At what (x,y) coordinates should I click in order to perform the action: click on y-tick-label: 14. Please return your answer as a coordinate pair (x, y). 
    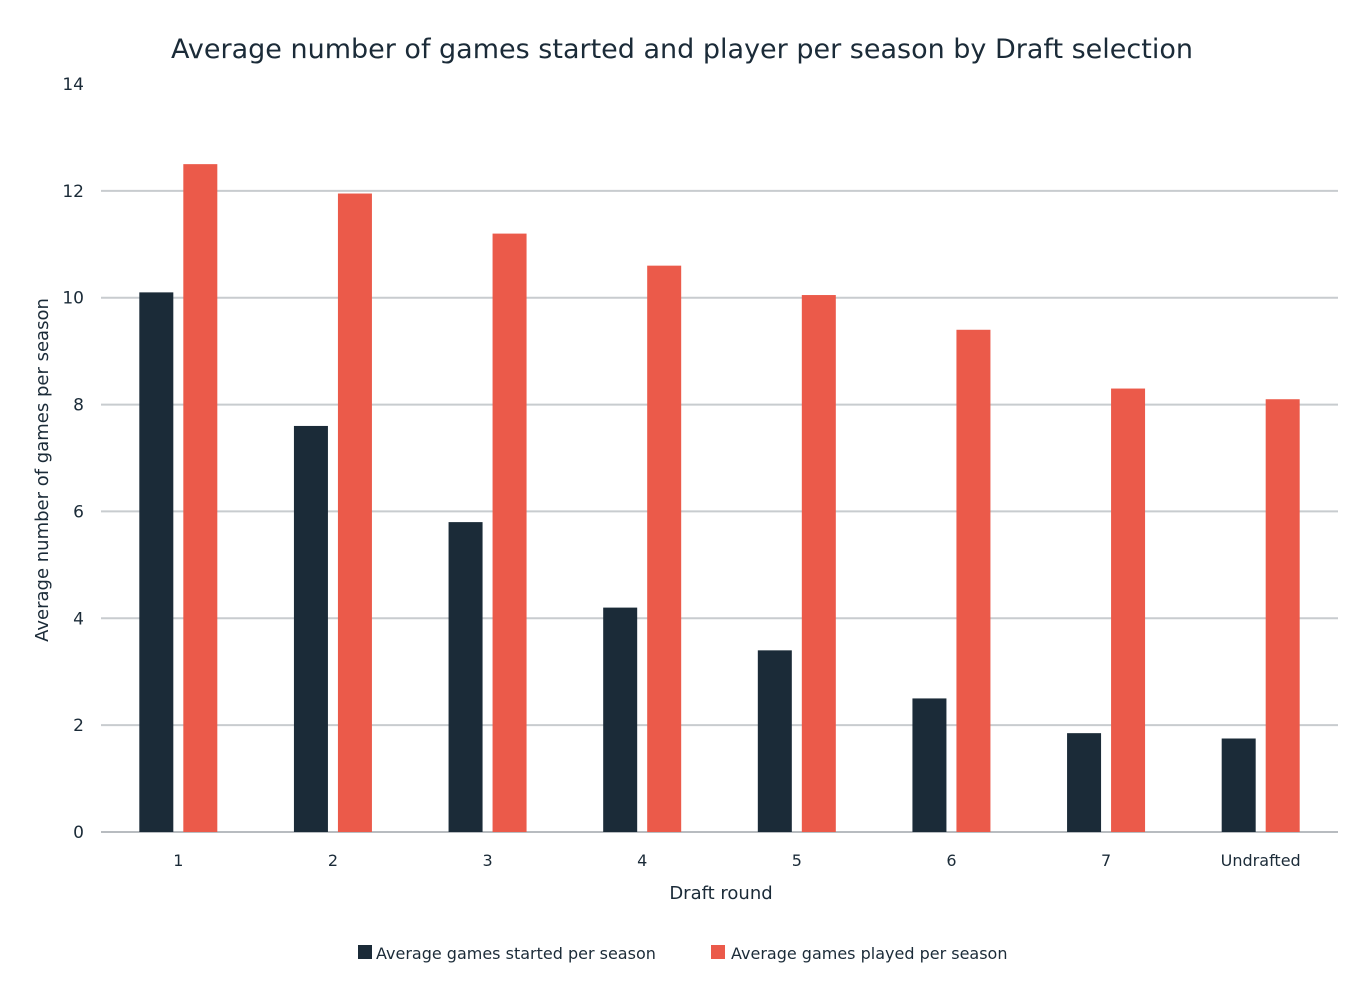
    Looking at the image, I should click on (73, 85).